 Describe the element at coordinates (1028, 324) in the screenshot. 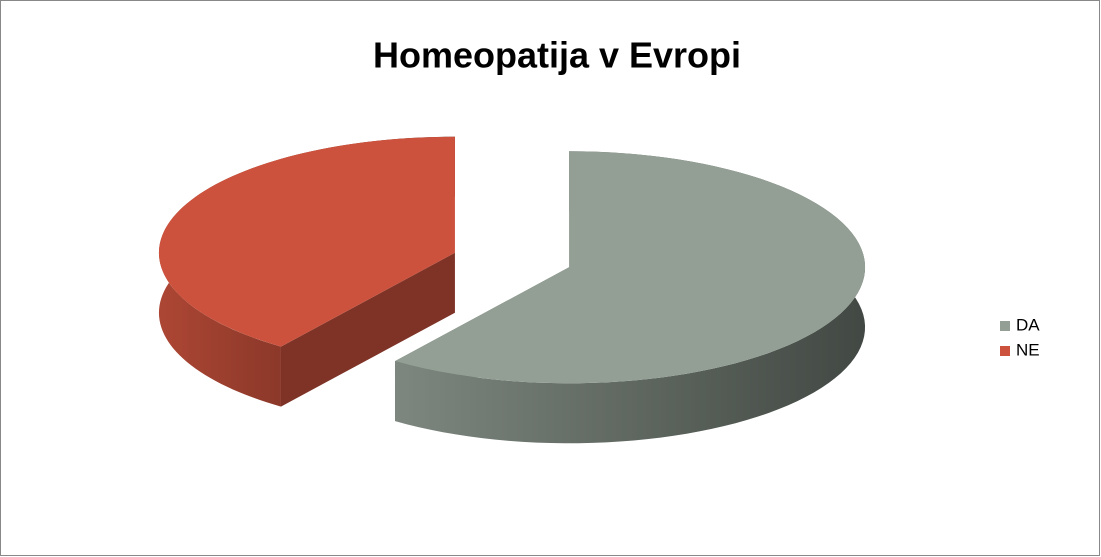

I see `legend-label: DA` at that location.